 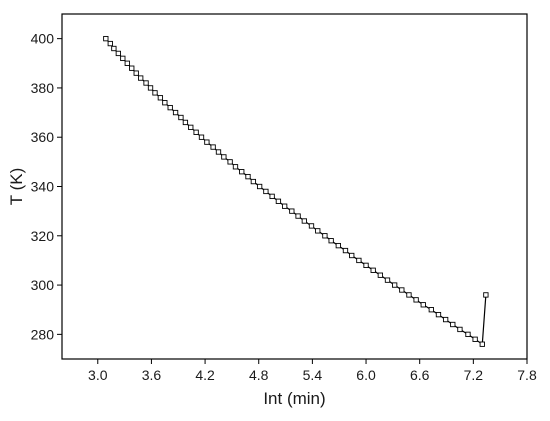 What do you see at coordinates (43, 285) in the screenshot?
I see `y-tick-label: 300` at bounding box center [43, 285].